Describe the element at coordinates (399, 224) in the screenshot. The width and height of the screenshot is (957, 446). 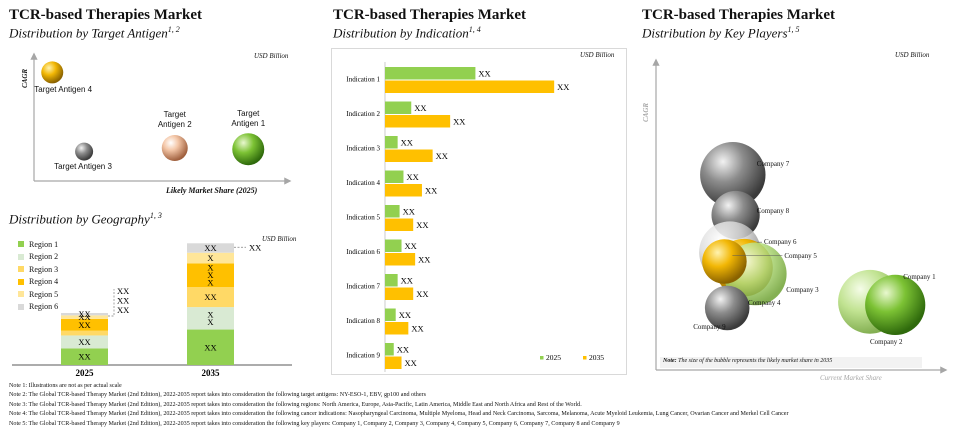
I see `indication-bar-indication-5-2035` at that location.